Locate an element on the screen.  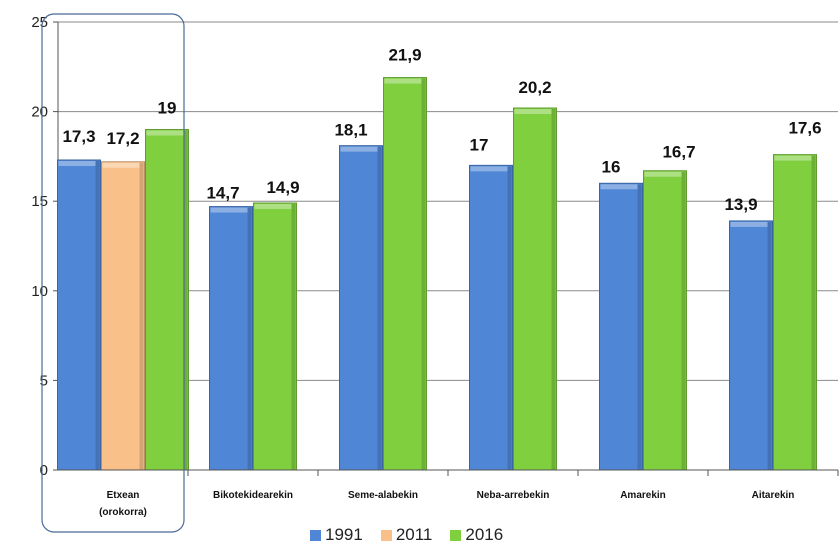
data-label: 21,9 is located at coordinates (404, 55).